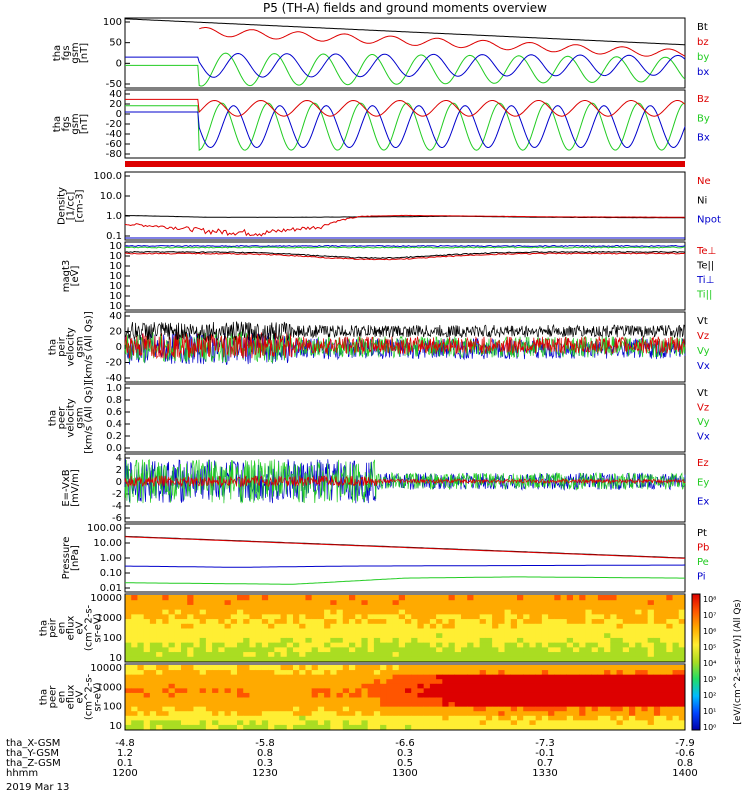 The height and width of the screenshot is (800, 750). Describe the element at coordinates (703, 99) in the screenshot. I see `legend-Bz: Bz` at that location.